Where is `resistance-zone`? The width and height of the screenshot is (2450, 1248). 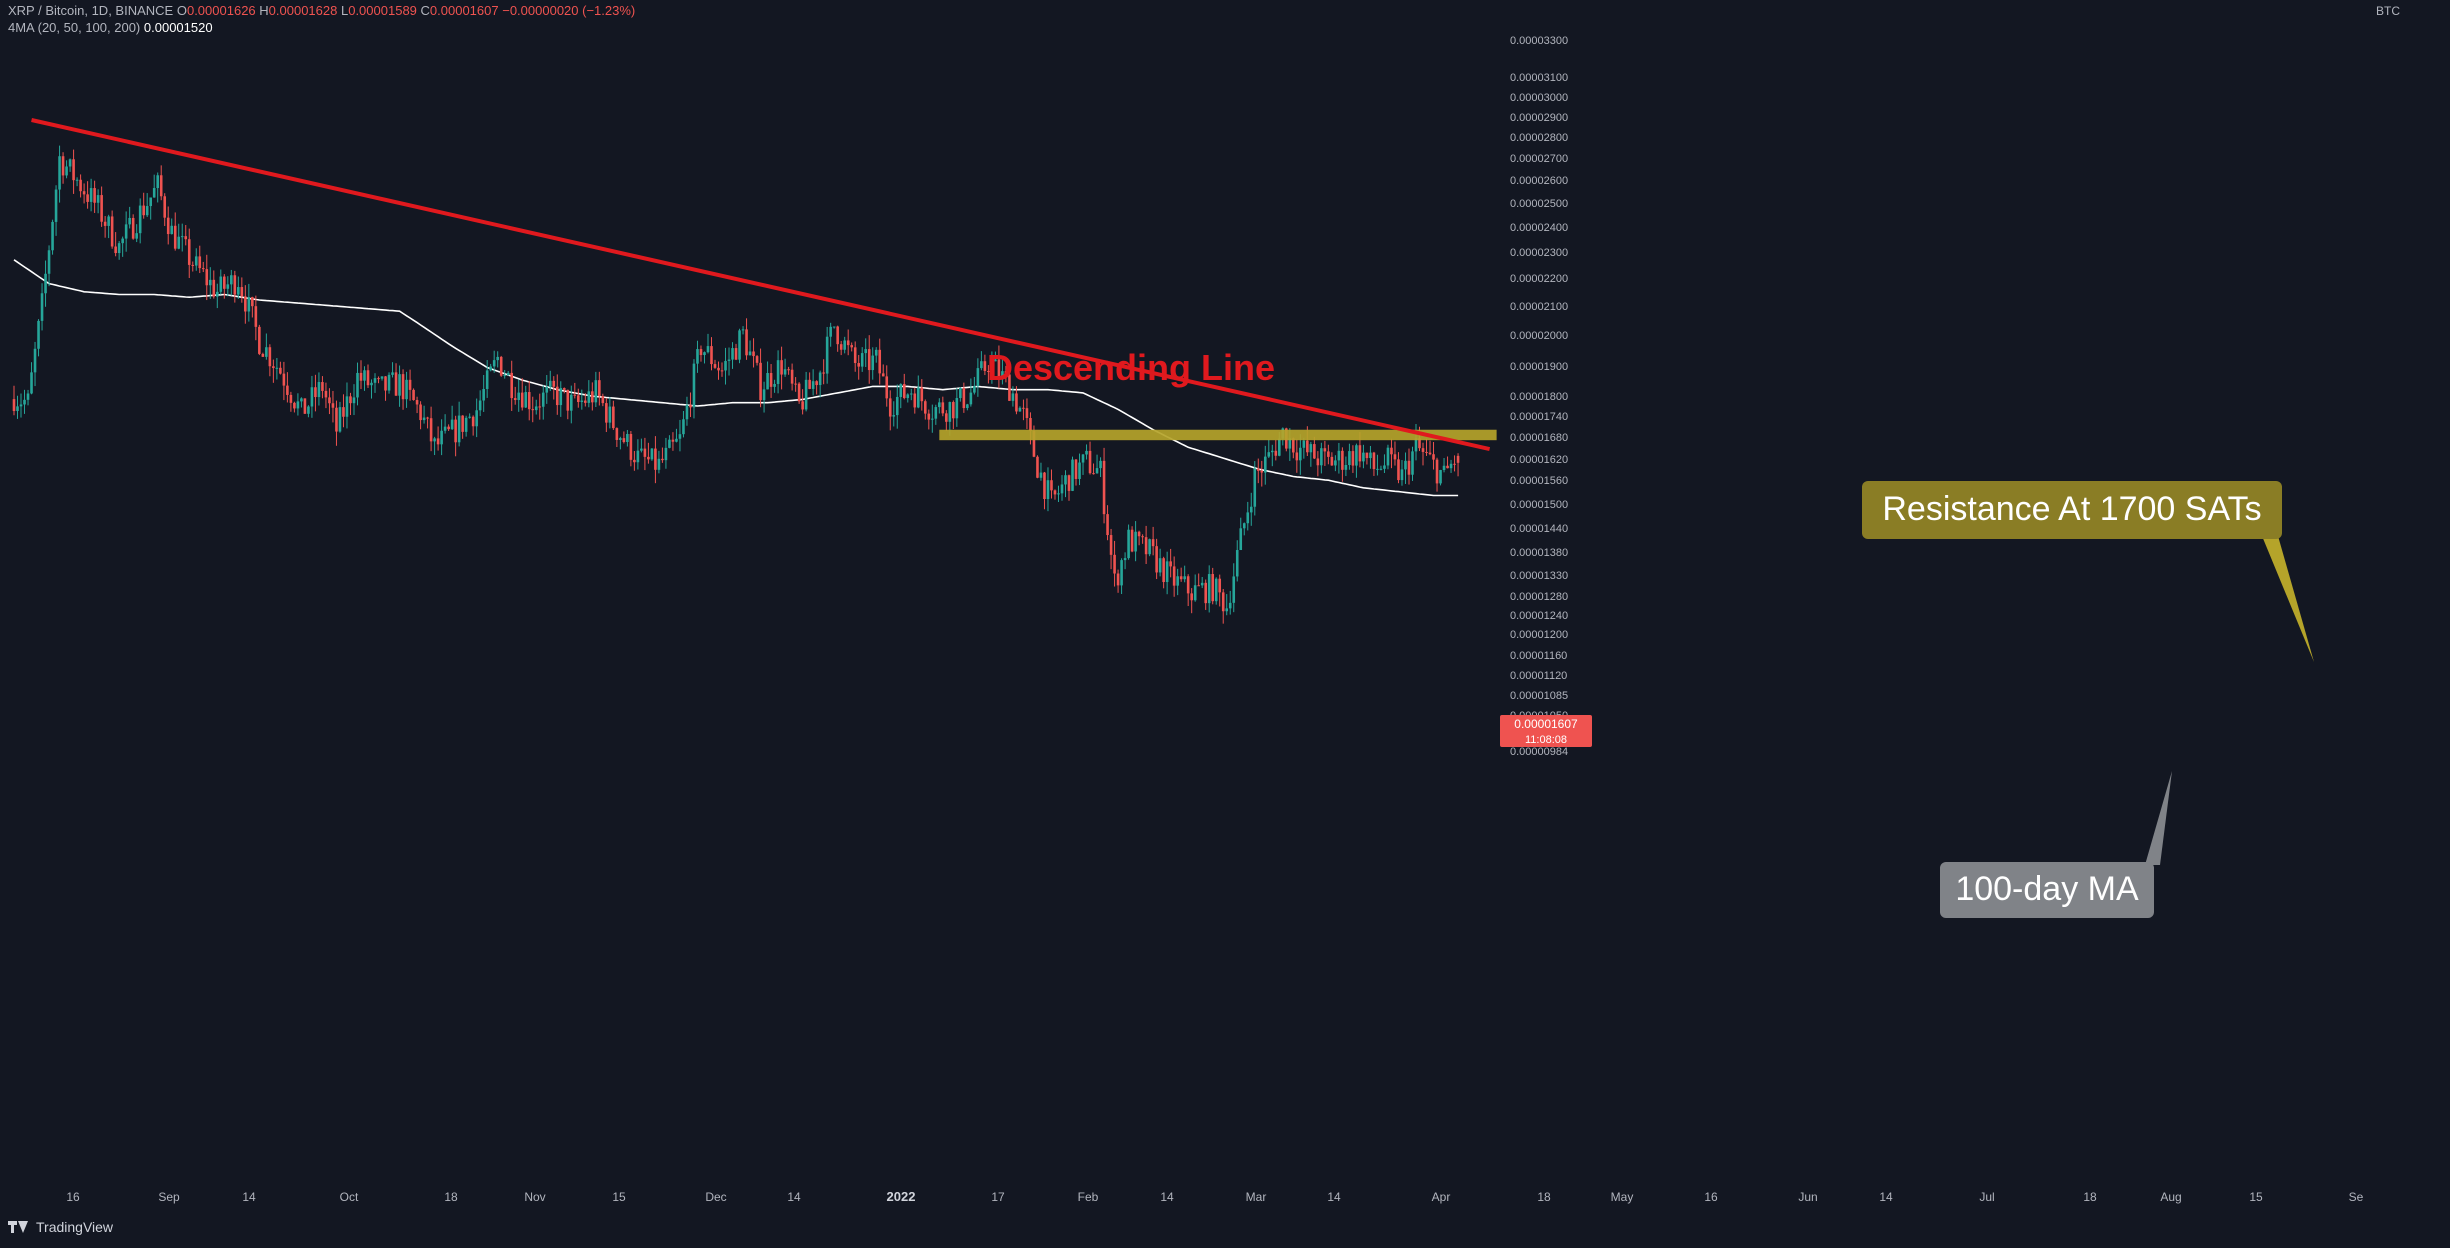 resistance-zone is located at coordinates (1218, 435).